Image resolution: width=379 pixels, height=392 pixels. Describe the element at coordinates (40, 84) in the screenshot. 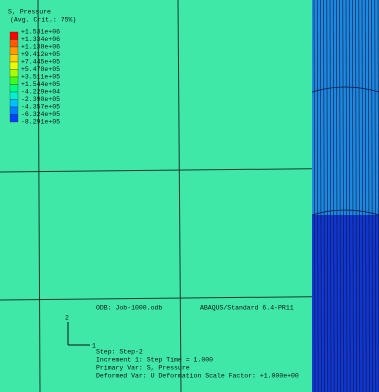

I see `legend-label: +1.544e+05` at that location.